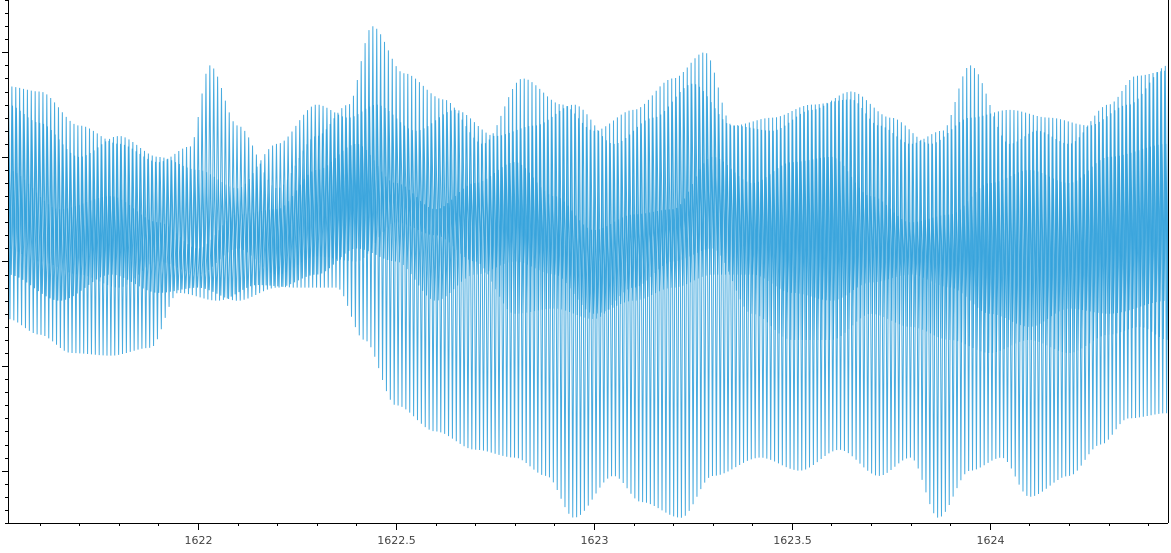 Image resolution: width=1171 pixels, height=553 pixels. I want to click on x-tick-label: 1624, so click(991, 540).